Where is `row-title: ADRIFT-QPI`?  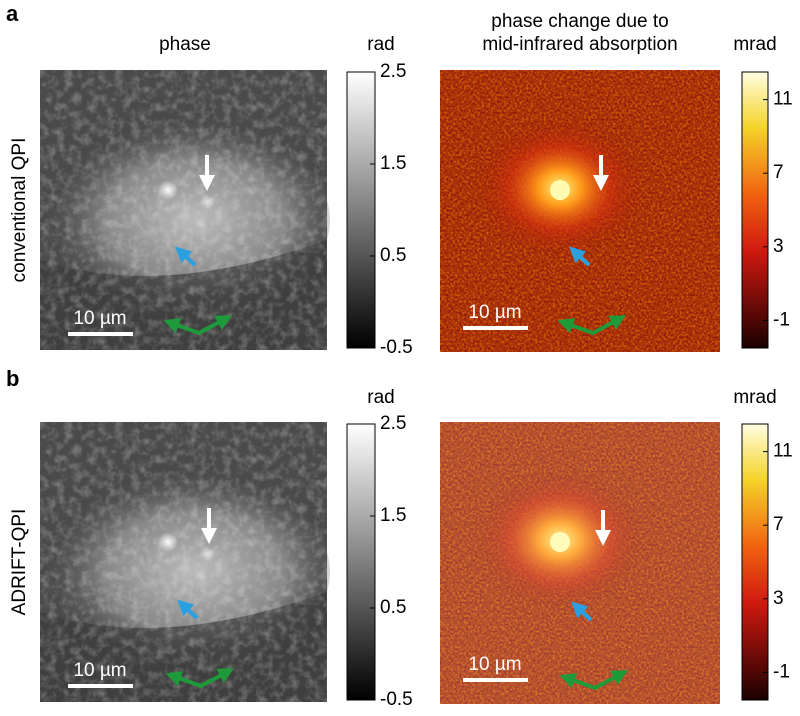 row-title: ADRIFT-QPI is located at coordinates (19, 562).